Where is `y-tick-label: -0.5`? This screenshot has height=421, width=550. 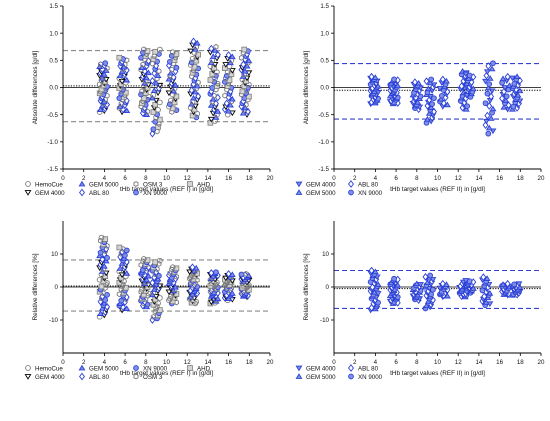
y-tick-label: -0.5 is located at coordinates (52, 115).